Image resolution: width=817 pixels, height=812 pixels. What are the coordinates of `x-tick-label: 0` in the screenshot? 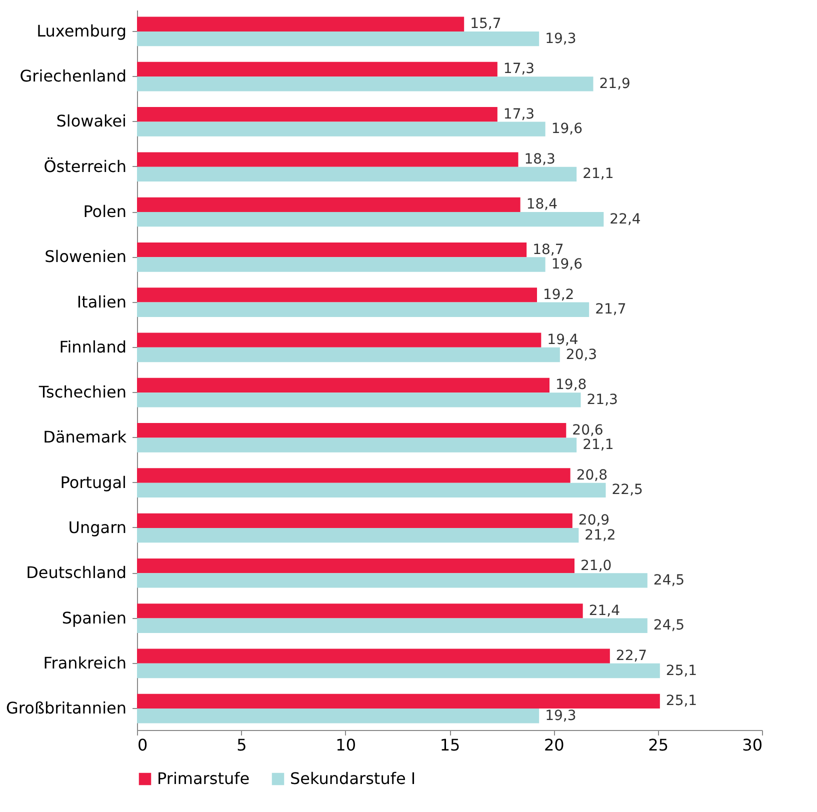 It's located at (143, 745).